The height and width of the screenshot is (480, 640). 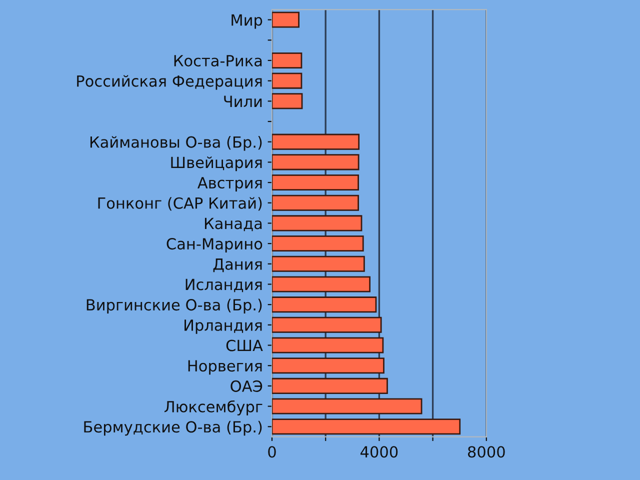 I want to click on y-tick-label: Канада, so click(x=233, y=225).